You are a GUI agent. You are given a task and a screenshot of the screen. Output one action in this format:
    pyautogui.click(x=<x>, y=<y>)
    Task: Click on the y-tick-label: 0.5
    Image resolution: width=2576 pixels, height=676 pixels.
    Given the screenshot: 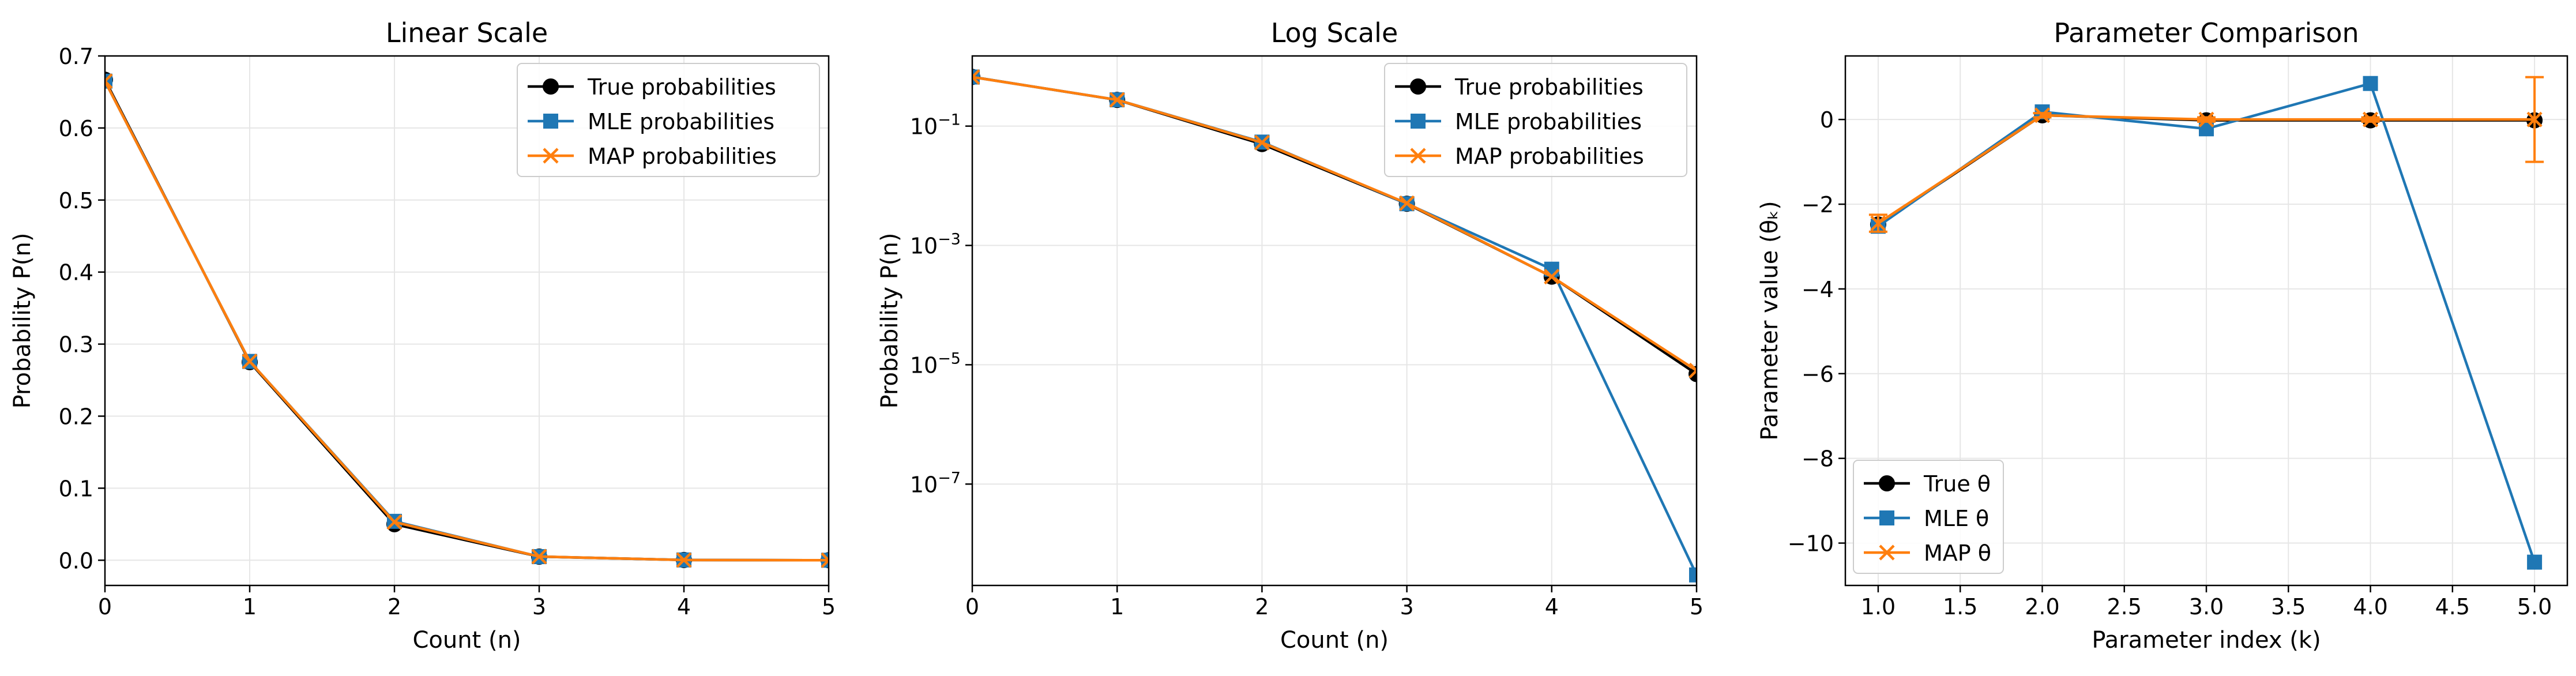 What is the action you would take?
    pyautogui.click(x=76, y=200)
    